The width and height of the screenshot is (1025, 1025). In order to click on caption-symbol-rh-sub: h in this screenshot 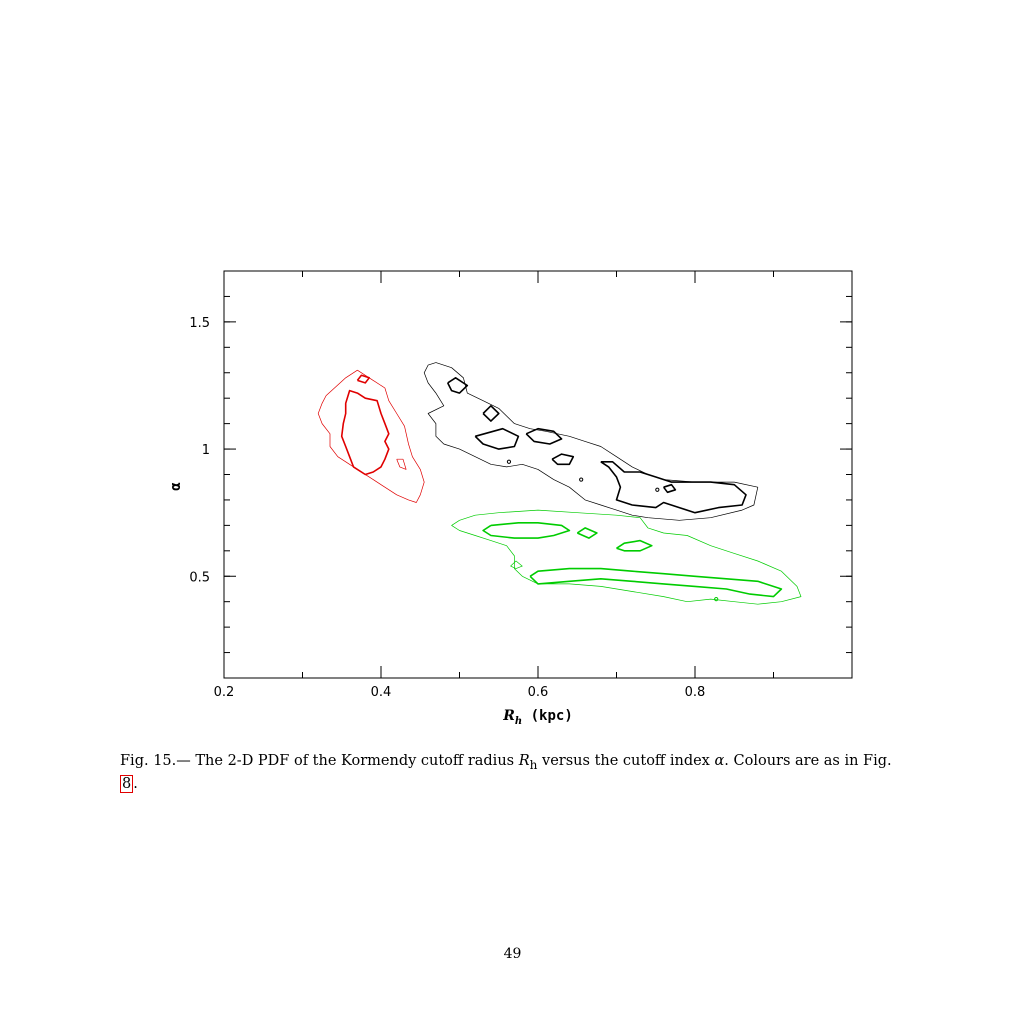, I will do `click(533, 764)`.